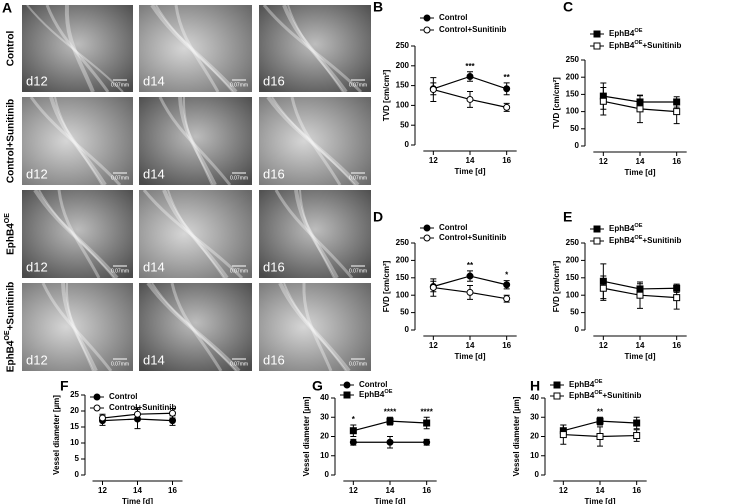 The image size is (738, 504). I want to click on row-label: Control+Sunitinib, so click(11, 141).